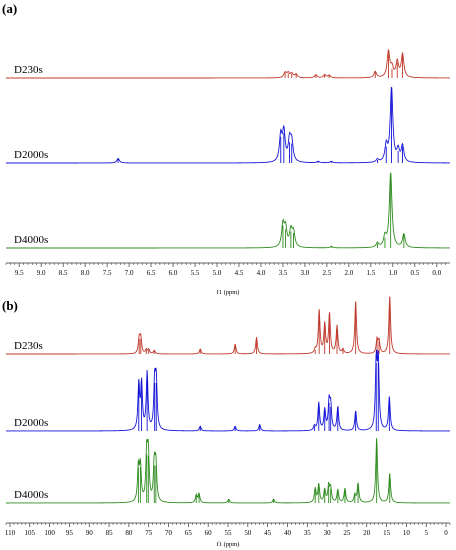 This screenshot has height=550, width=456. What do you see at coordinates (28, 70) in the screenshot?
I see `panel-a-series-label-d230s: D230s` at bounding box center [28, 70].